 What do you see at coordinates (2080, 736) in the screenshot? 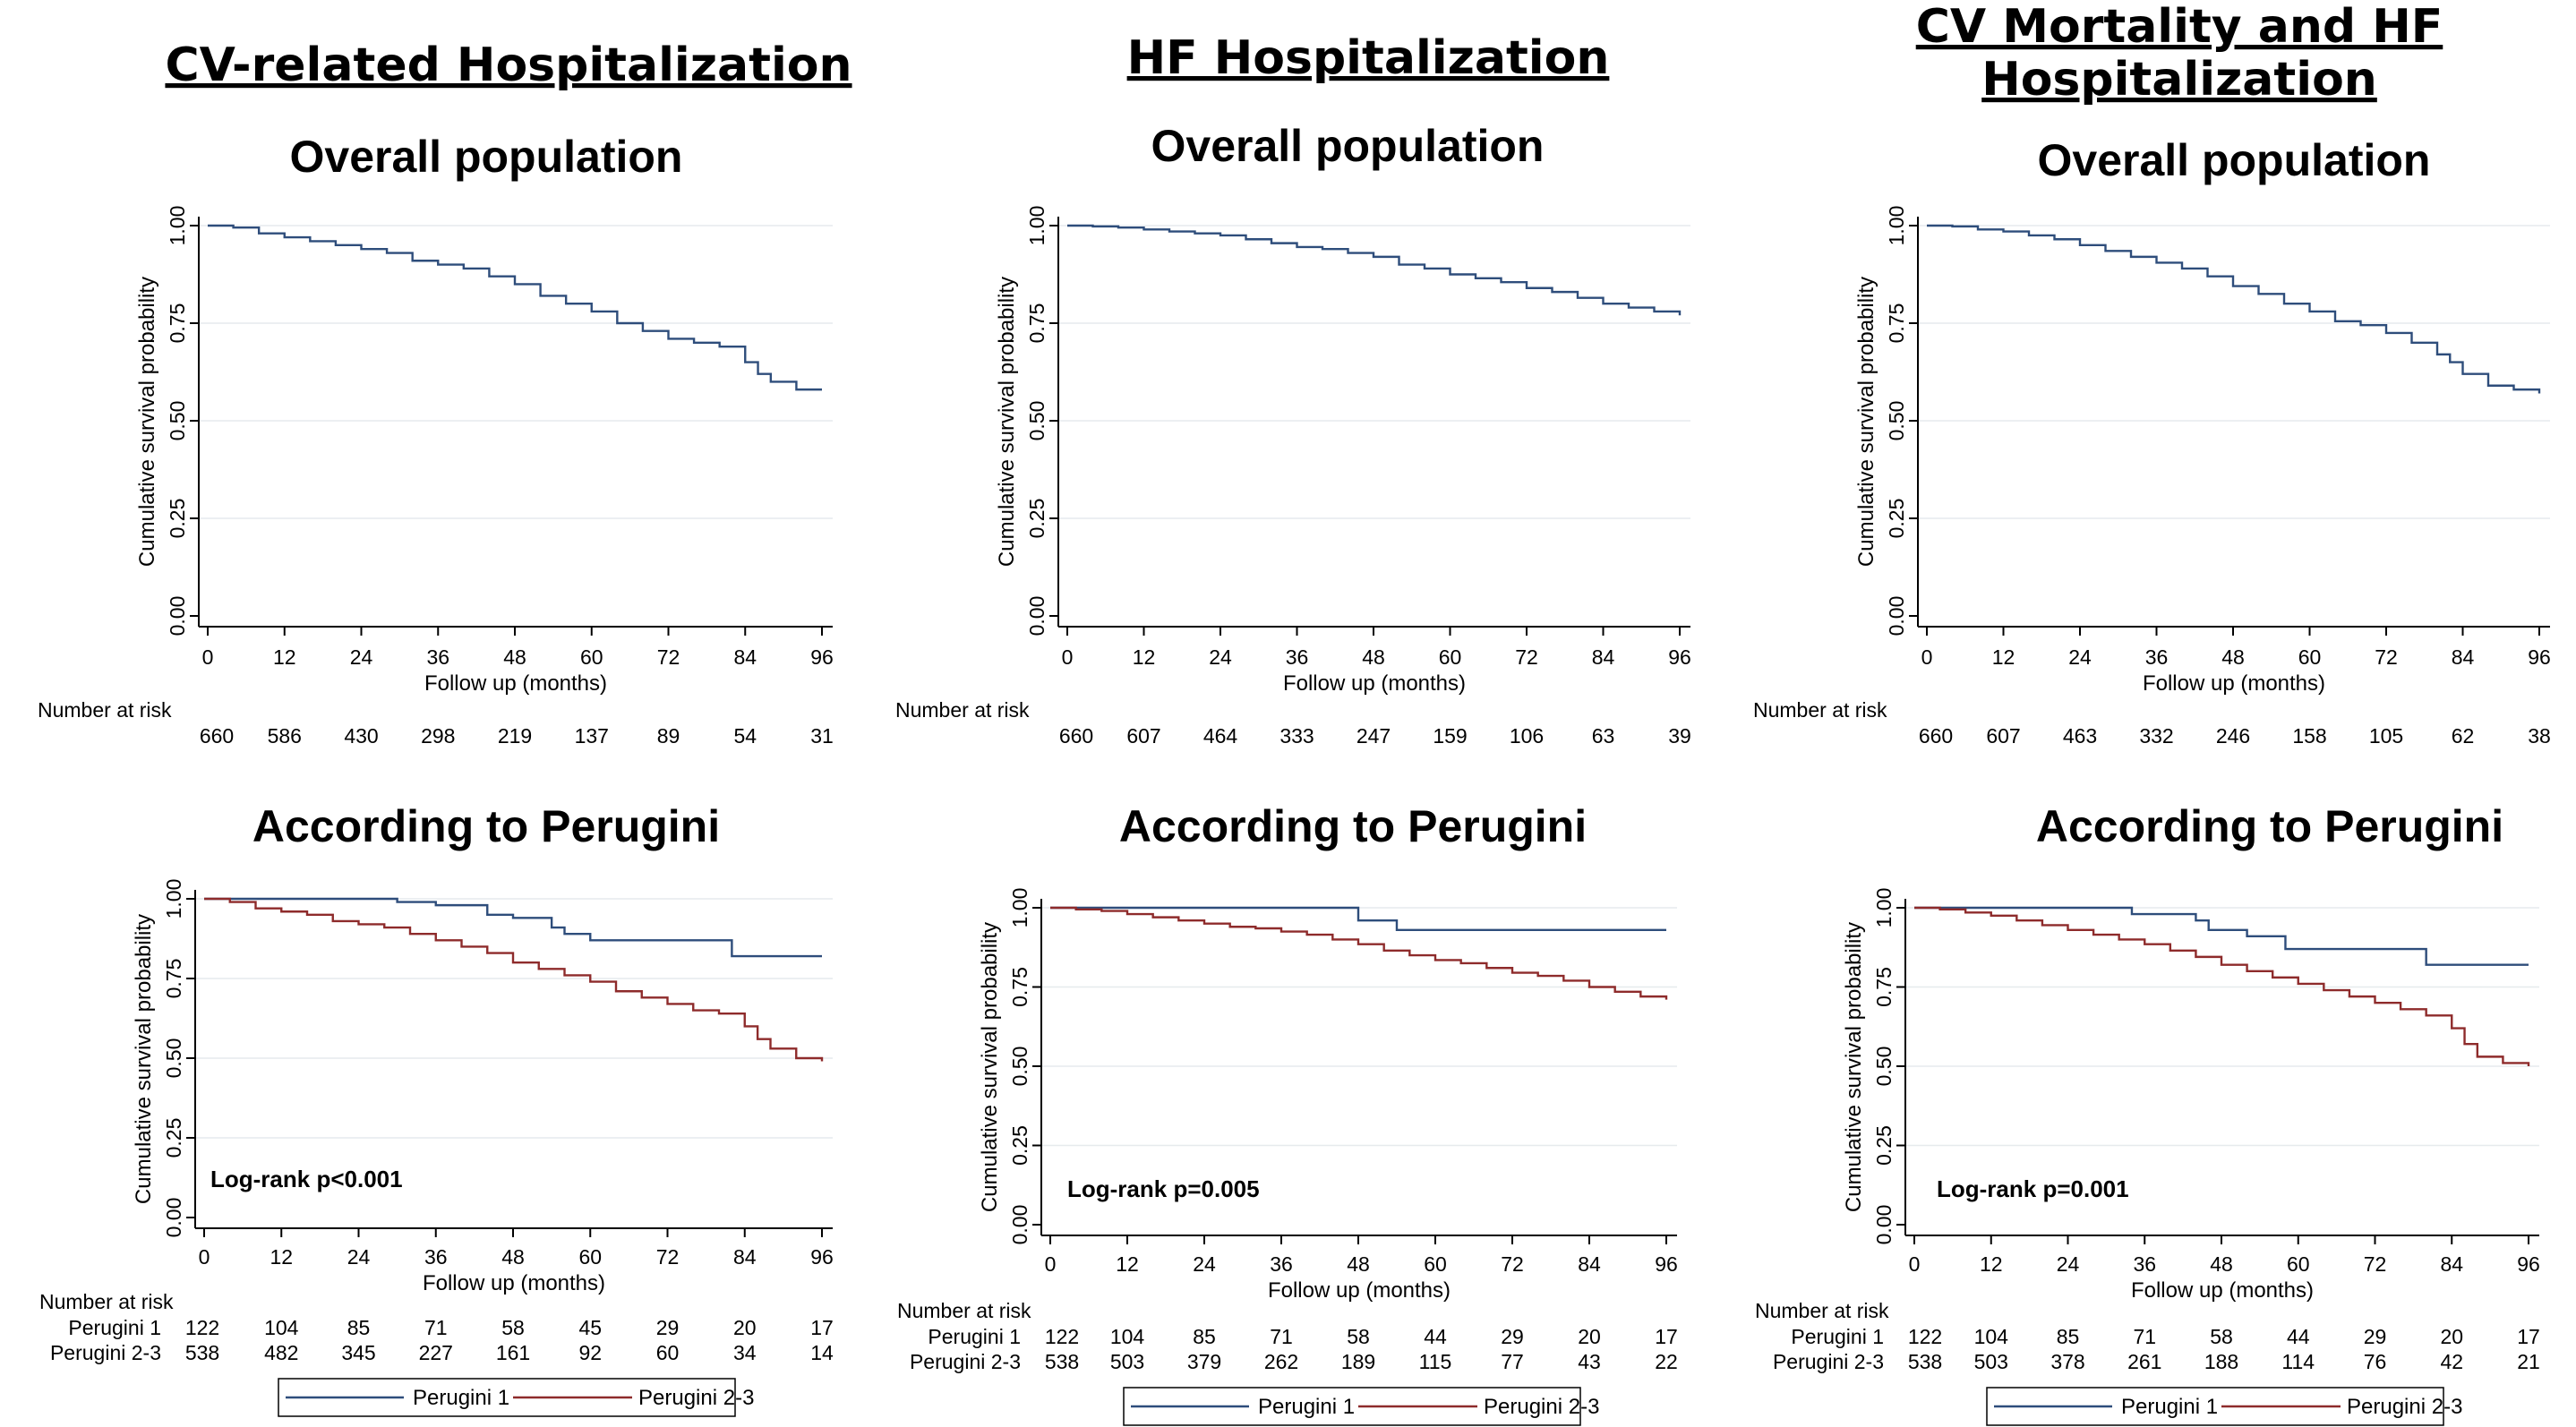
I see `risk-count: 463` at bounding box center [2080, 736].